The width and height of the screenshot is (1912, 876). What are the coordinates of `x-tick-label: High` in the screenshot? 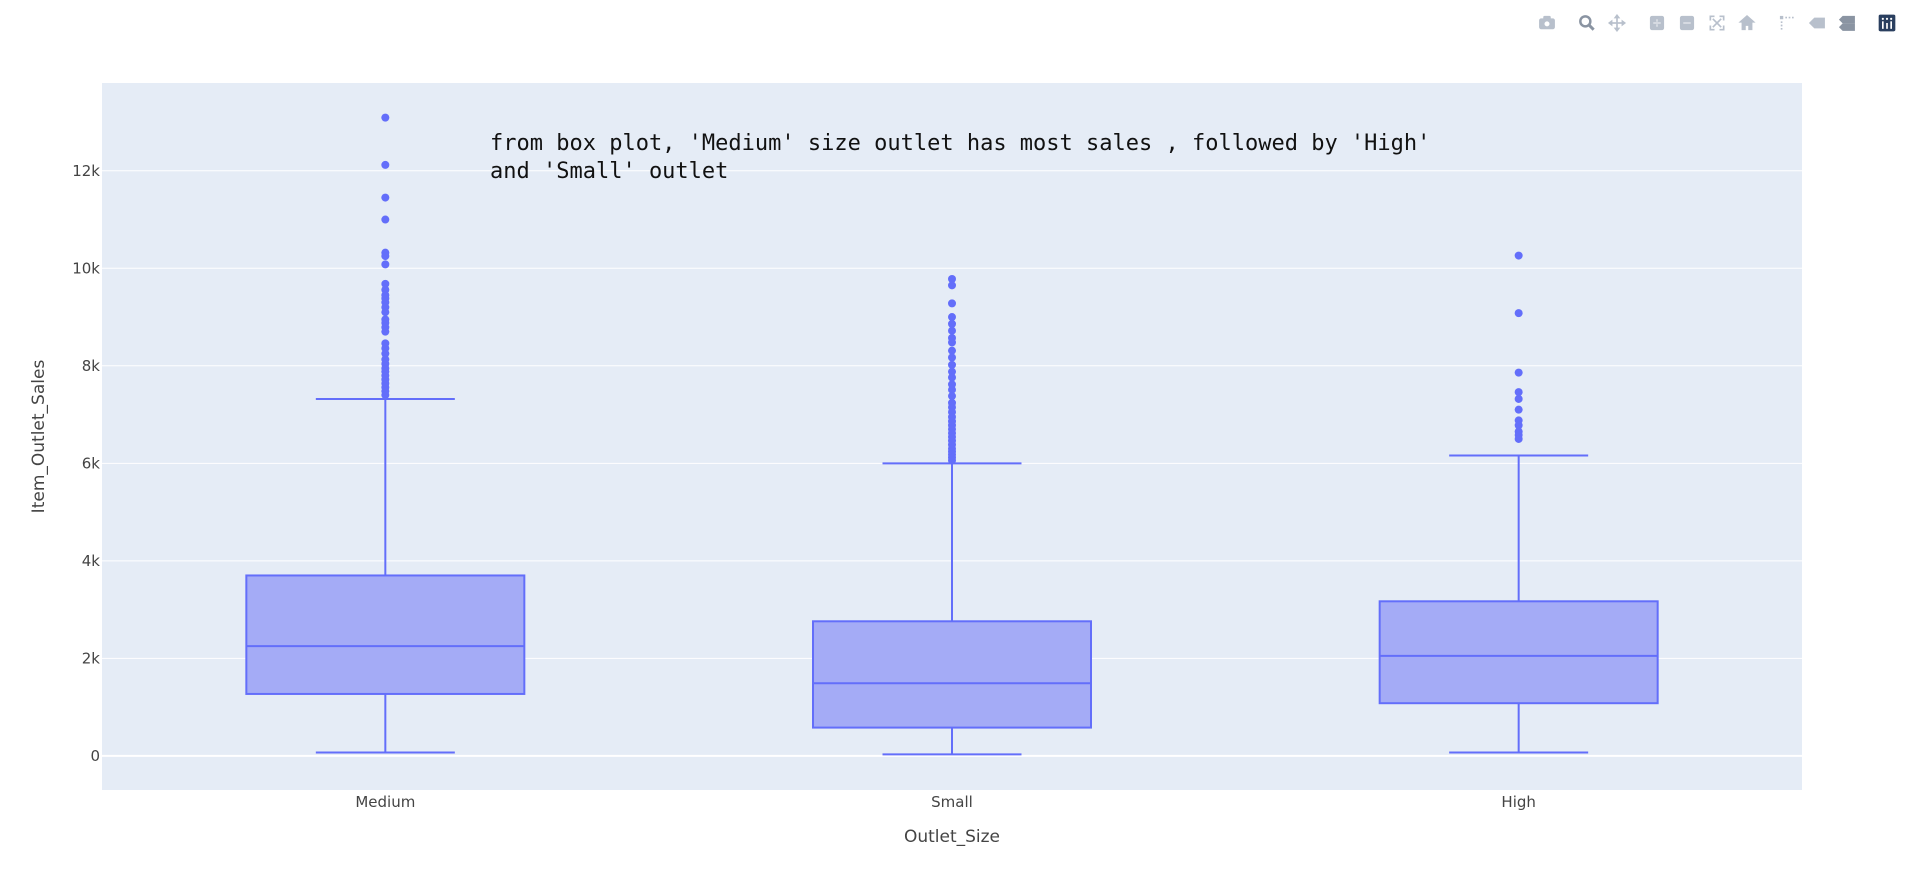 It's located at (1518, 802).